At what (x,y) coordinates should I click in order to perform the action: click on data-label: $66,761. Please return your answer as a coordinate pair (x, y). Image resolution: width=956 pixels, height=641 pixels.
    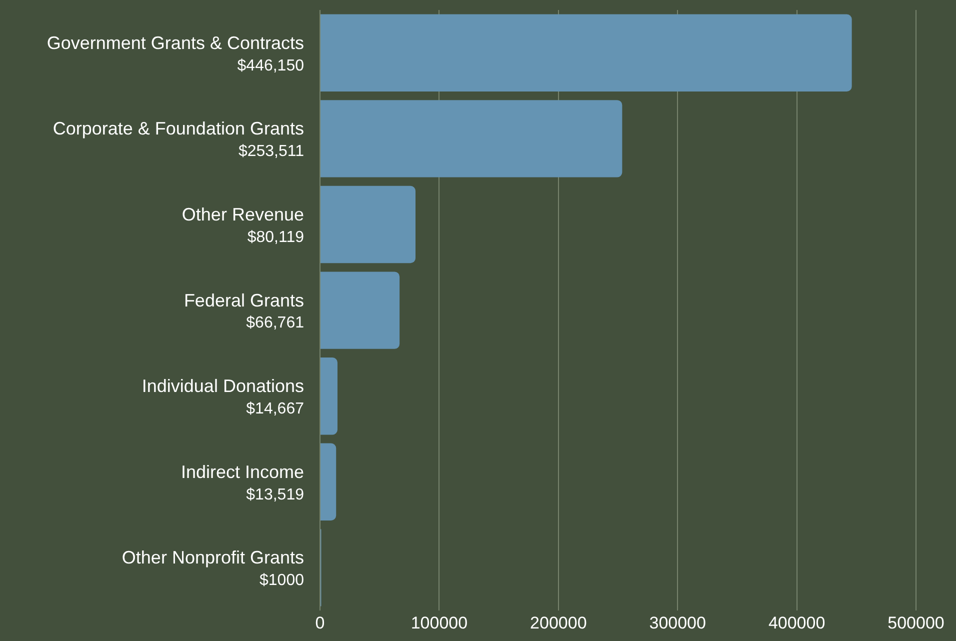
    Looking at the image, I should click on (275, 323).